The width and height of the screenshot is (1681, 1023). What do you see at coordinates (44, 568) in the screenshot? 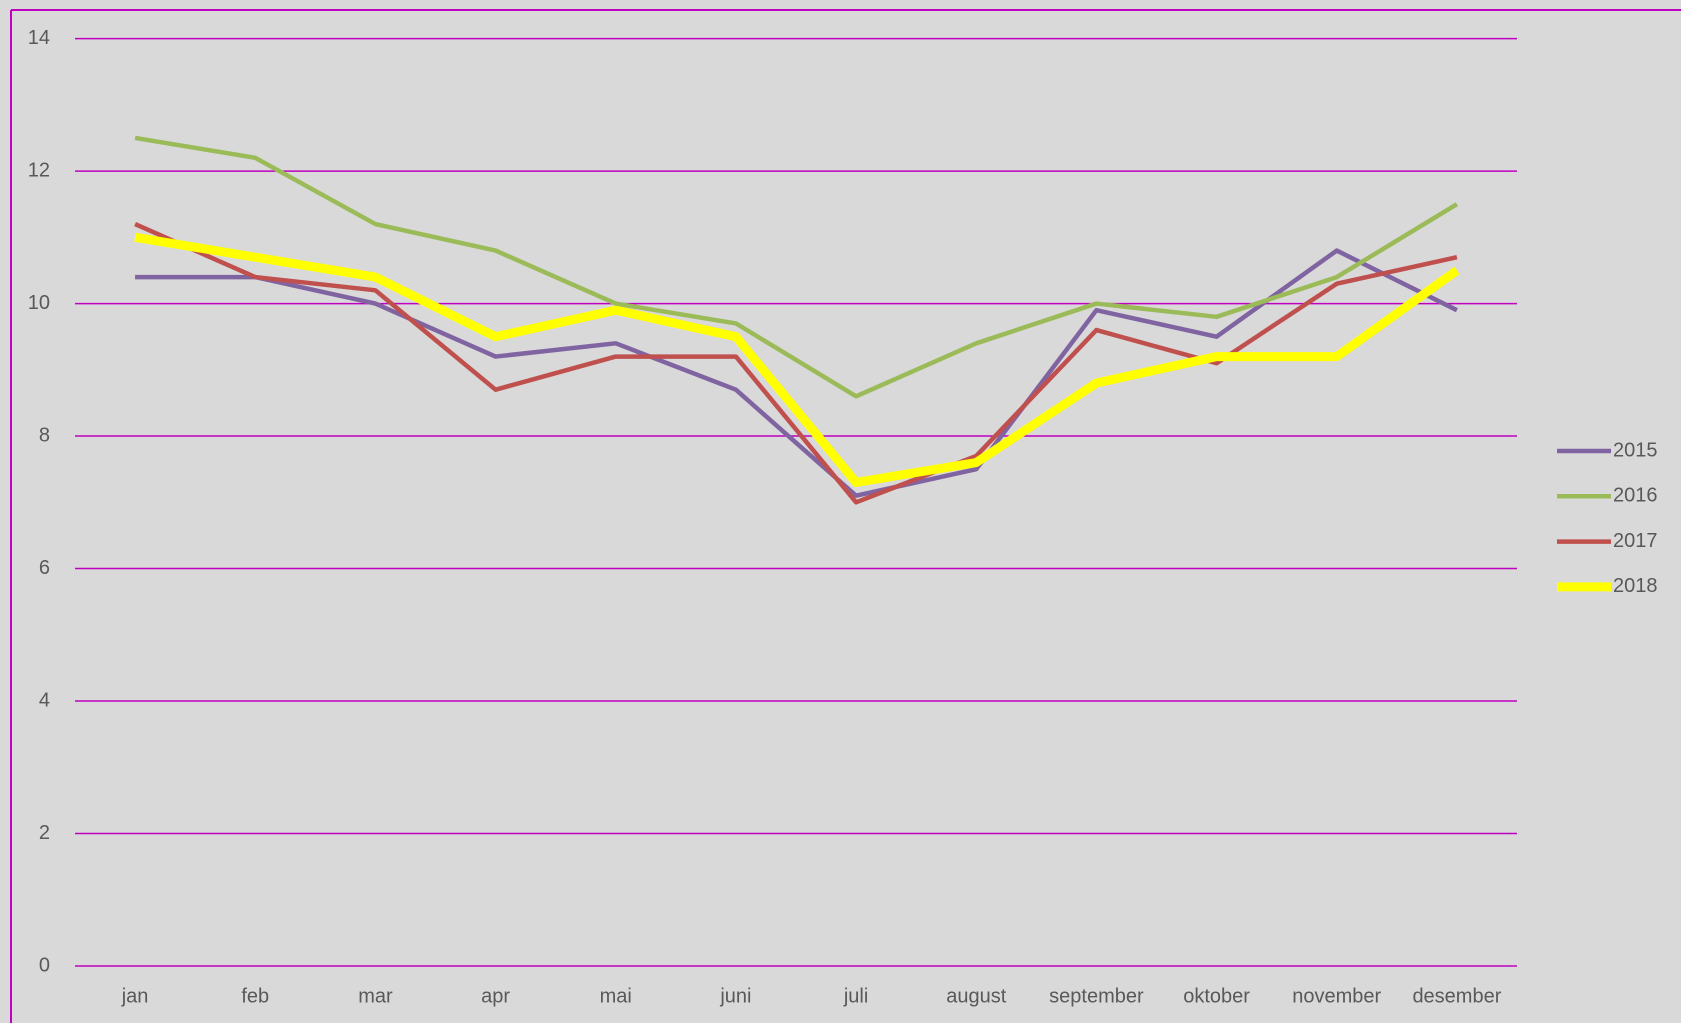
I see `y-tick-label: 6` at bounding box center [44, 568].